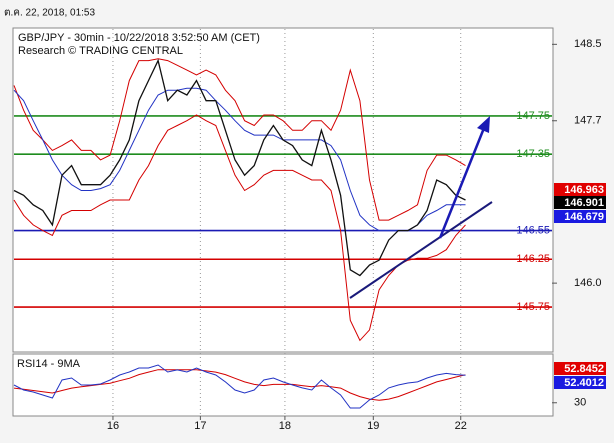  What do you see at coordinates (113, 426) in the screenshot?
I see `x-tick-label: 16` at bounding box center [113, 426].